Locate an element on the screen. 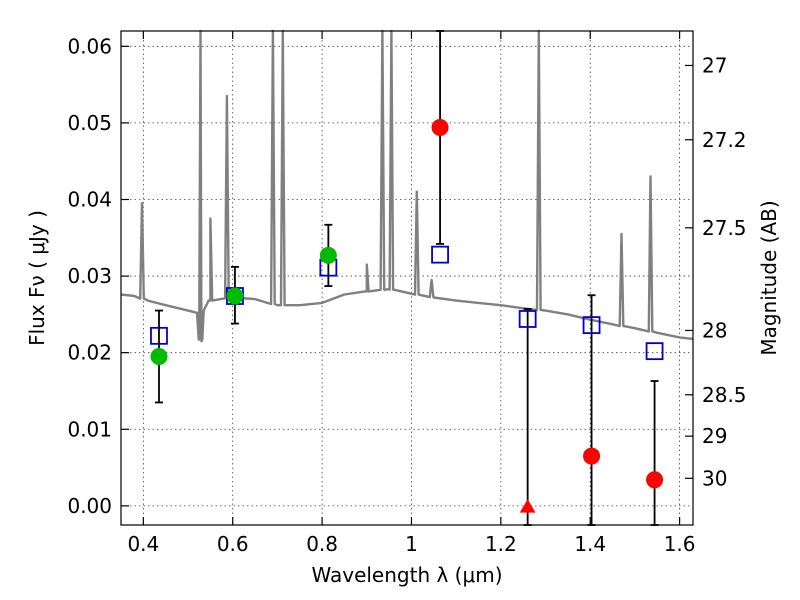 The image size is (800, 600). x-tick-label: 1 is located at coordinates (411, 544).